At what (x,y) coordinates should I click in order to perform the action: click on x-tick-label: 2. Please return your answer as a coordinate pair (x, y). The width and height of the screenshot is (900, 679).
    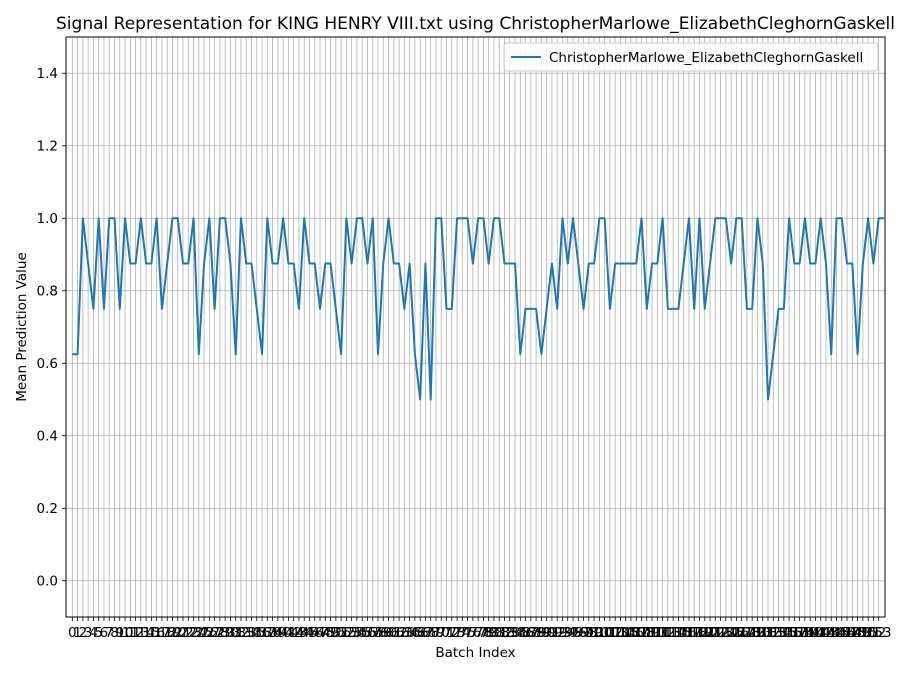
    Looking at the image, I should click on (83, 633).